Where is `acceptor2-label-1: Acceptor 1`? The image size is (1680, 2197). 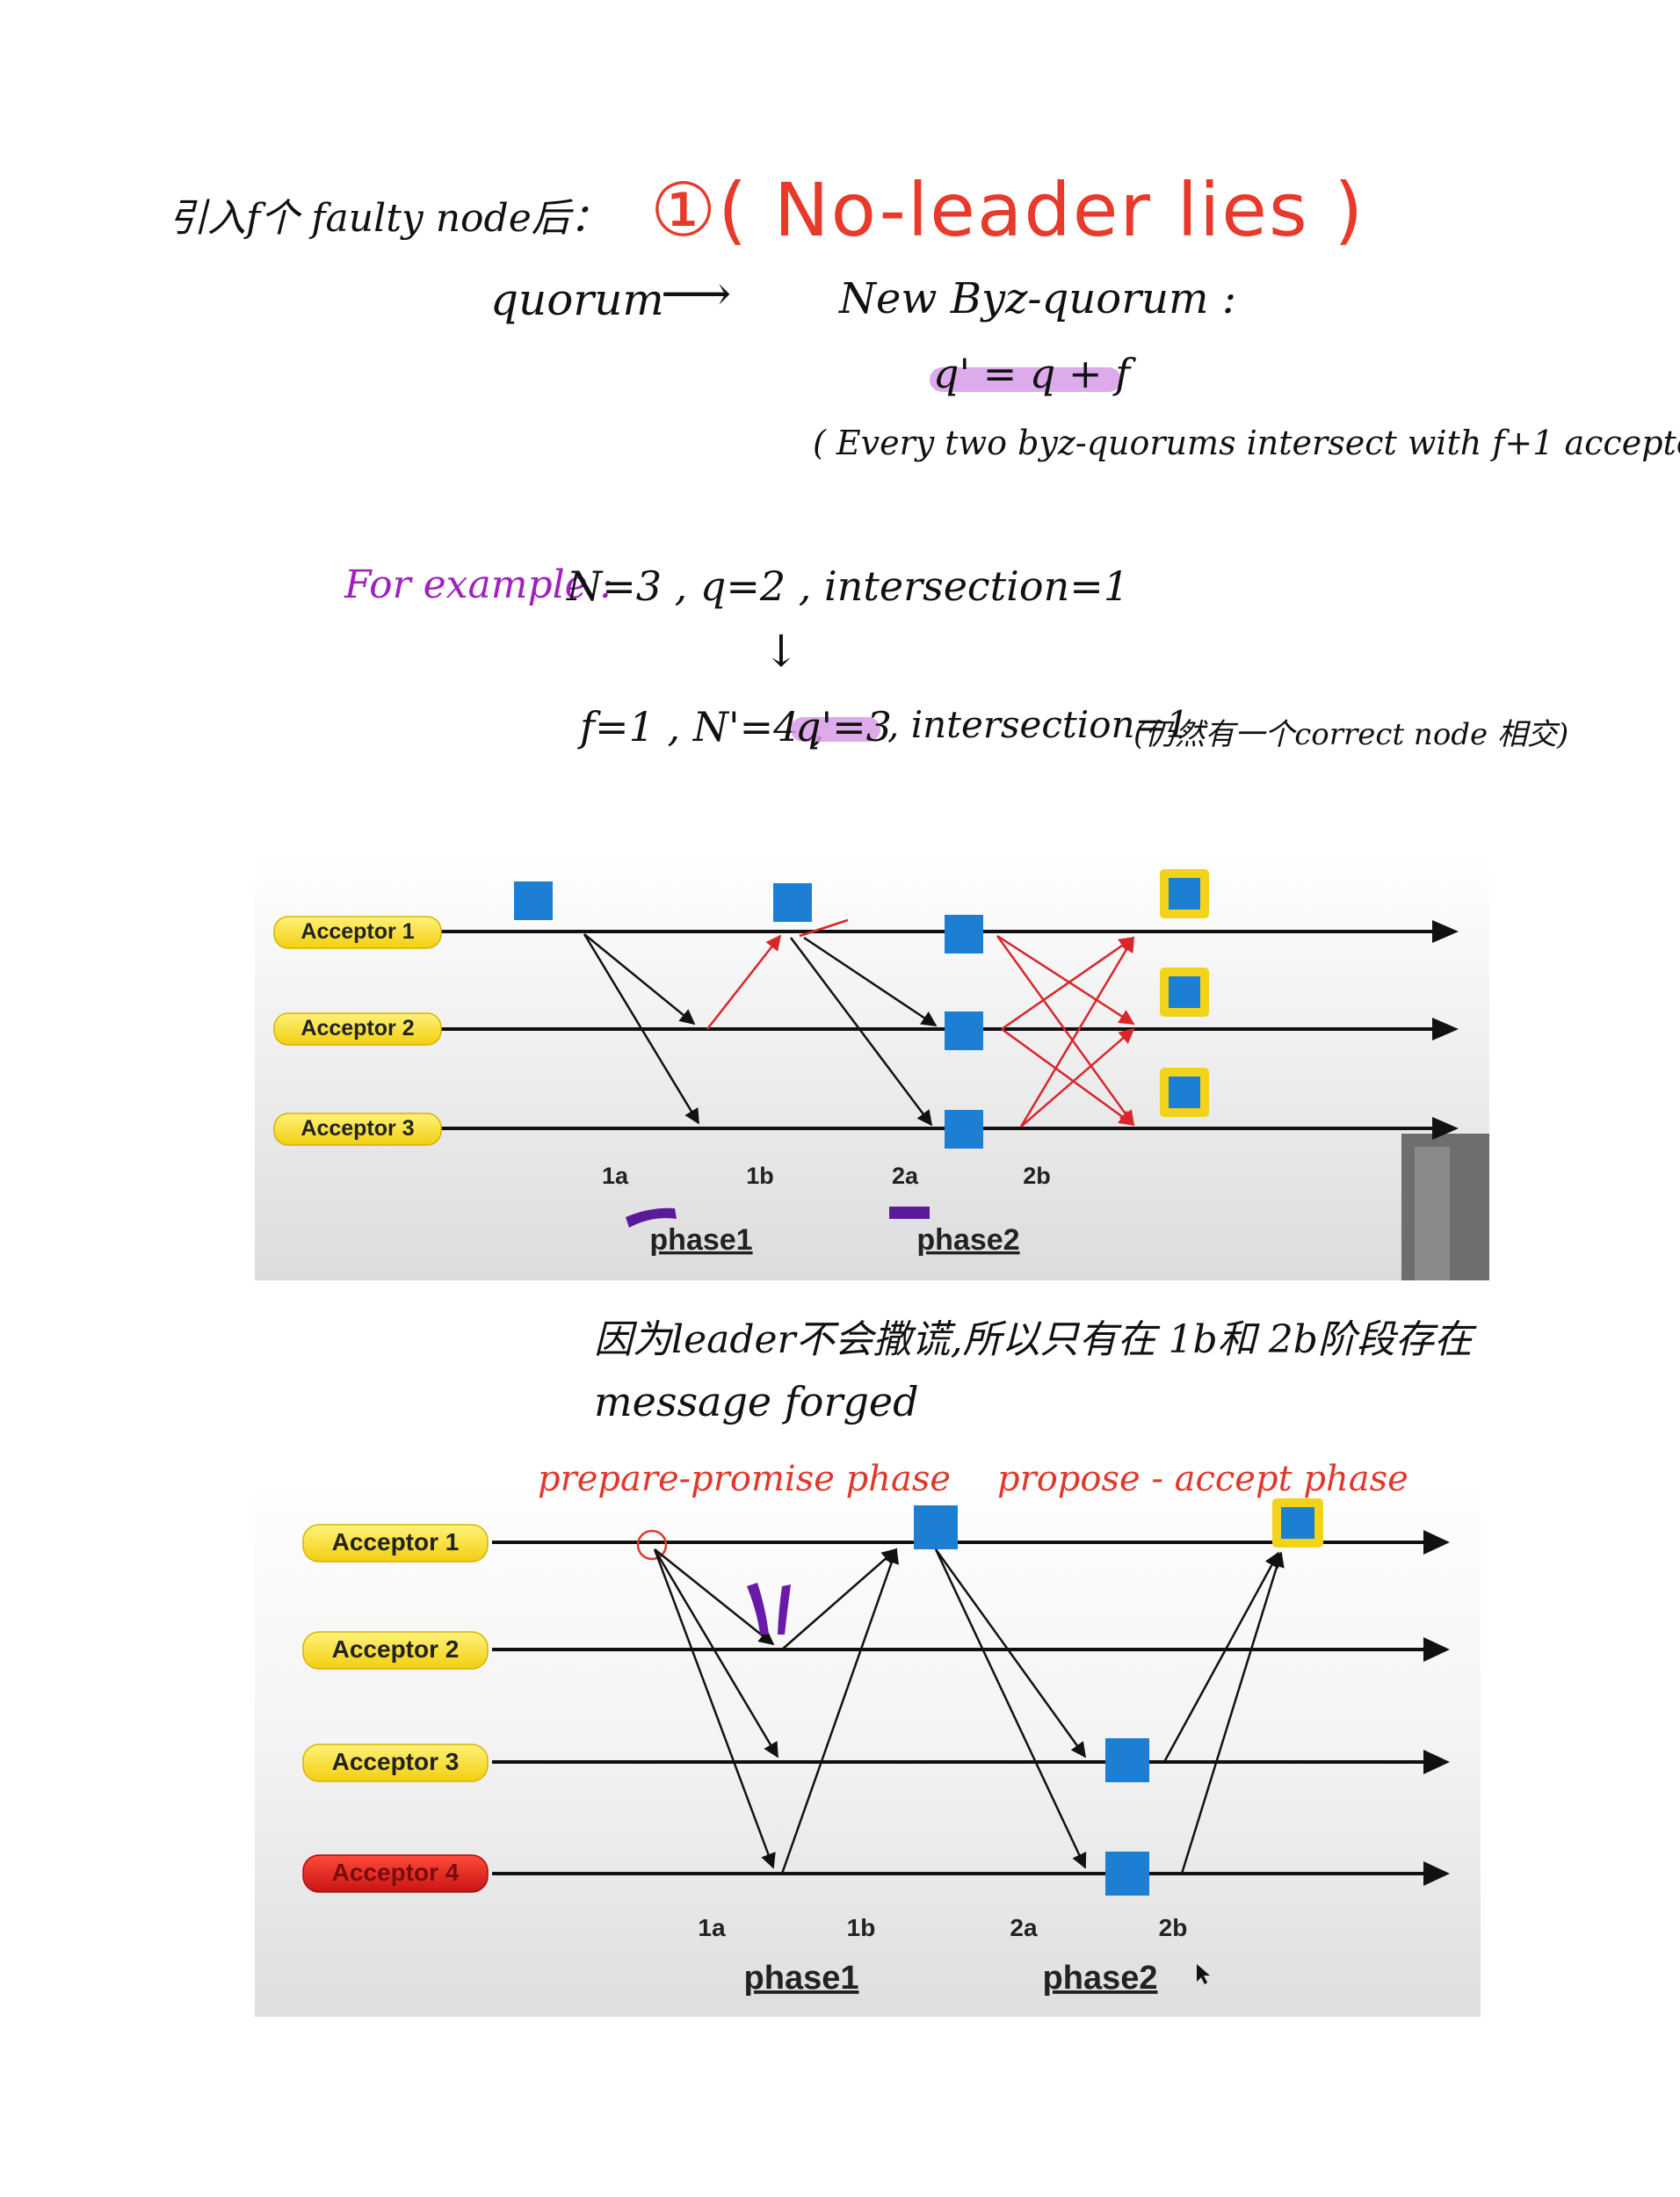 acceptor2-label-1: Acceptor 1 is located at coordinates (395, 1544).